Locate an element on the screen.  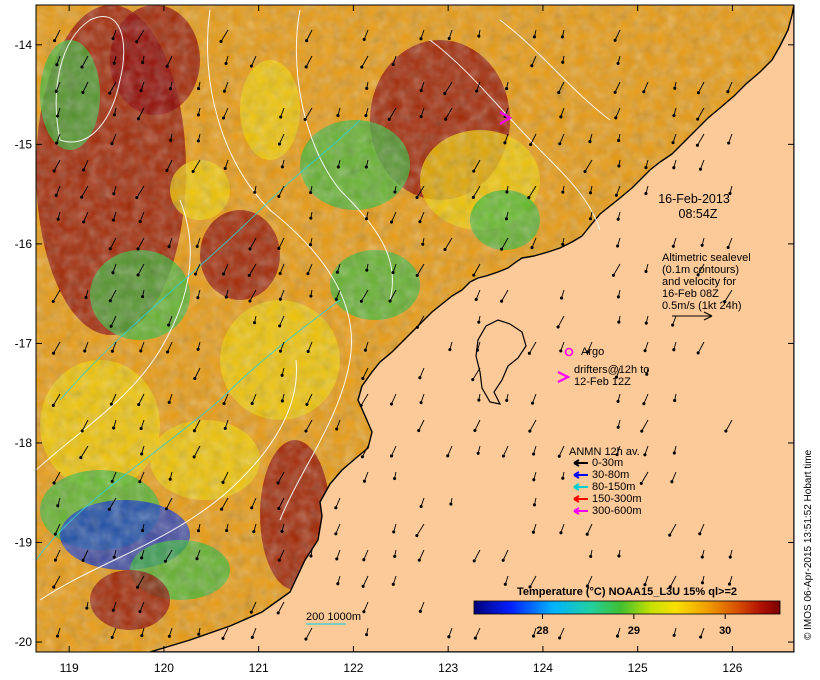
altimetry-line-5: 0.5m/s (1kt 24h) is located at coordinates (701, 306).